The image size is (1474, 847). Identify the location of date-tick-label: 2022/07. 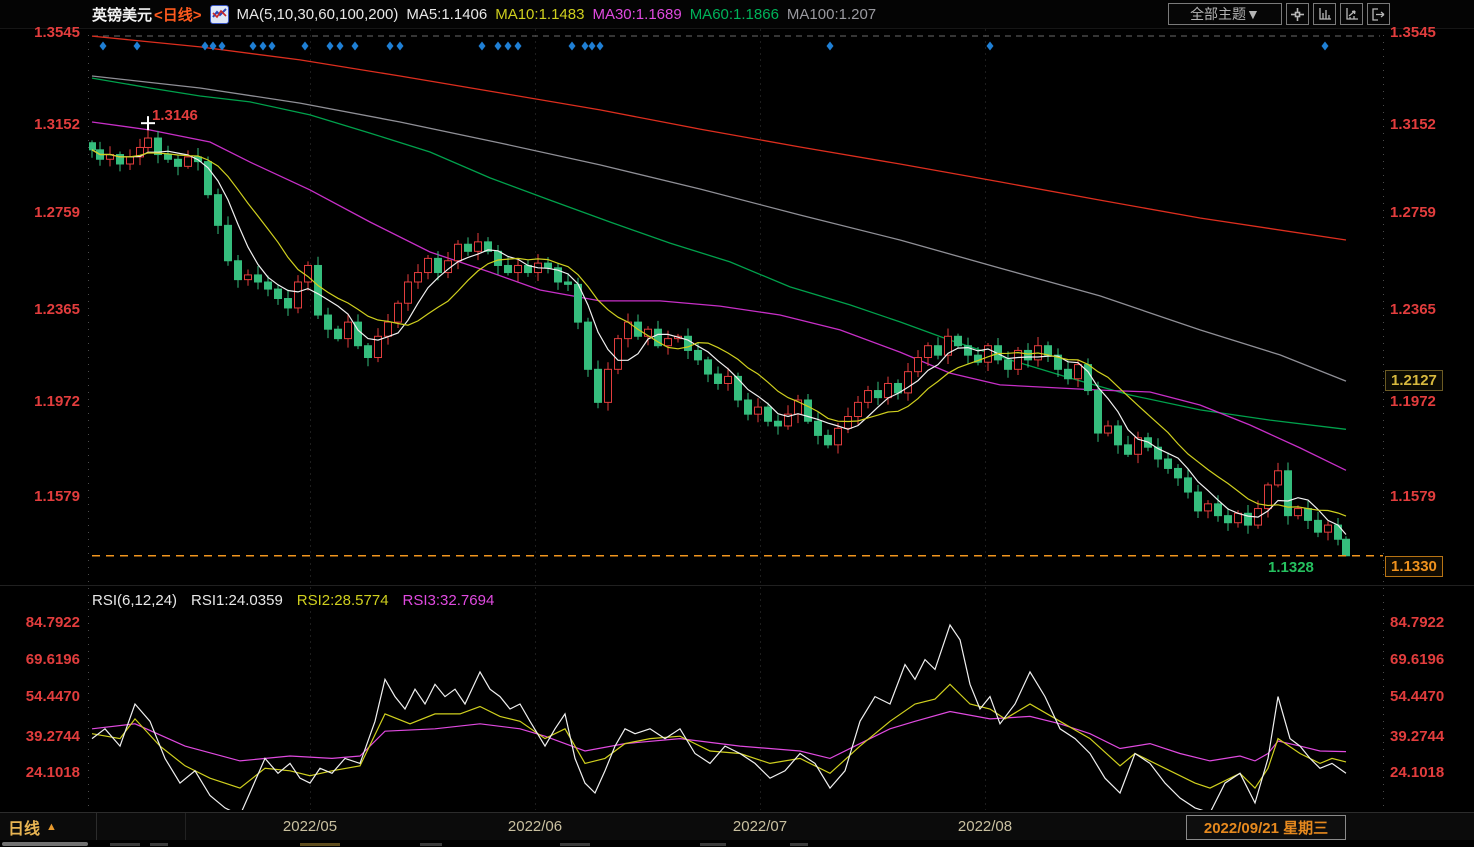
(760, 826).